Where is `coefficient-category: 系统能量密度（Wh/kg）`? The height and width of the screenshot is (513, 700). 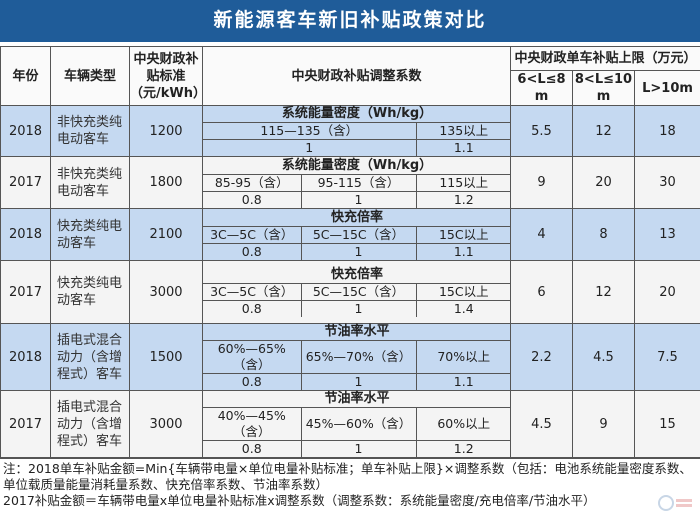 coefficient-category: 系统能量密度（Wh/kg） is located at coordinates (357, 166).